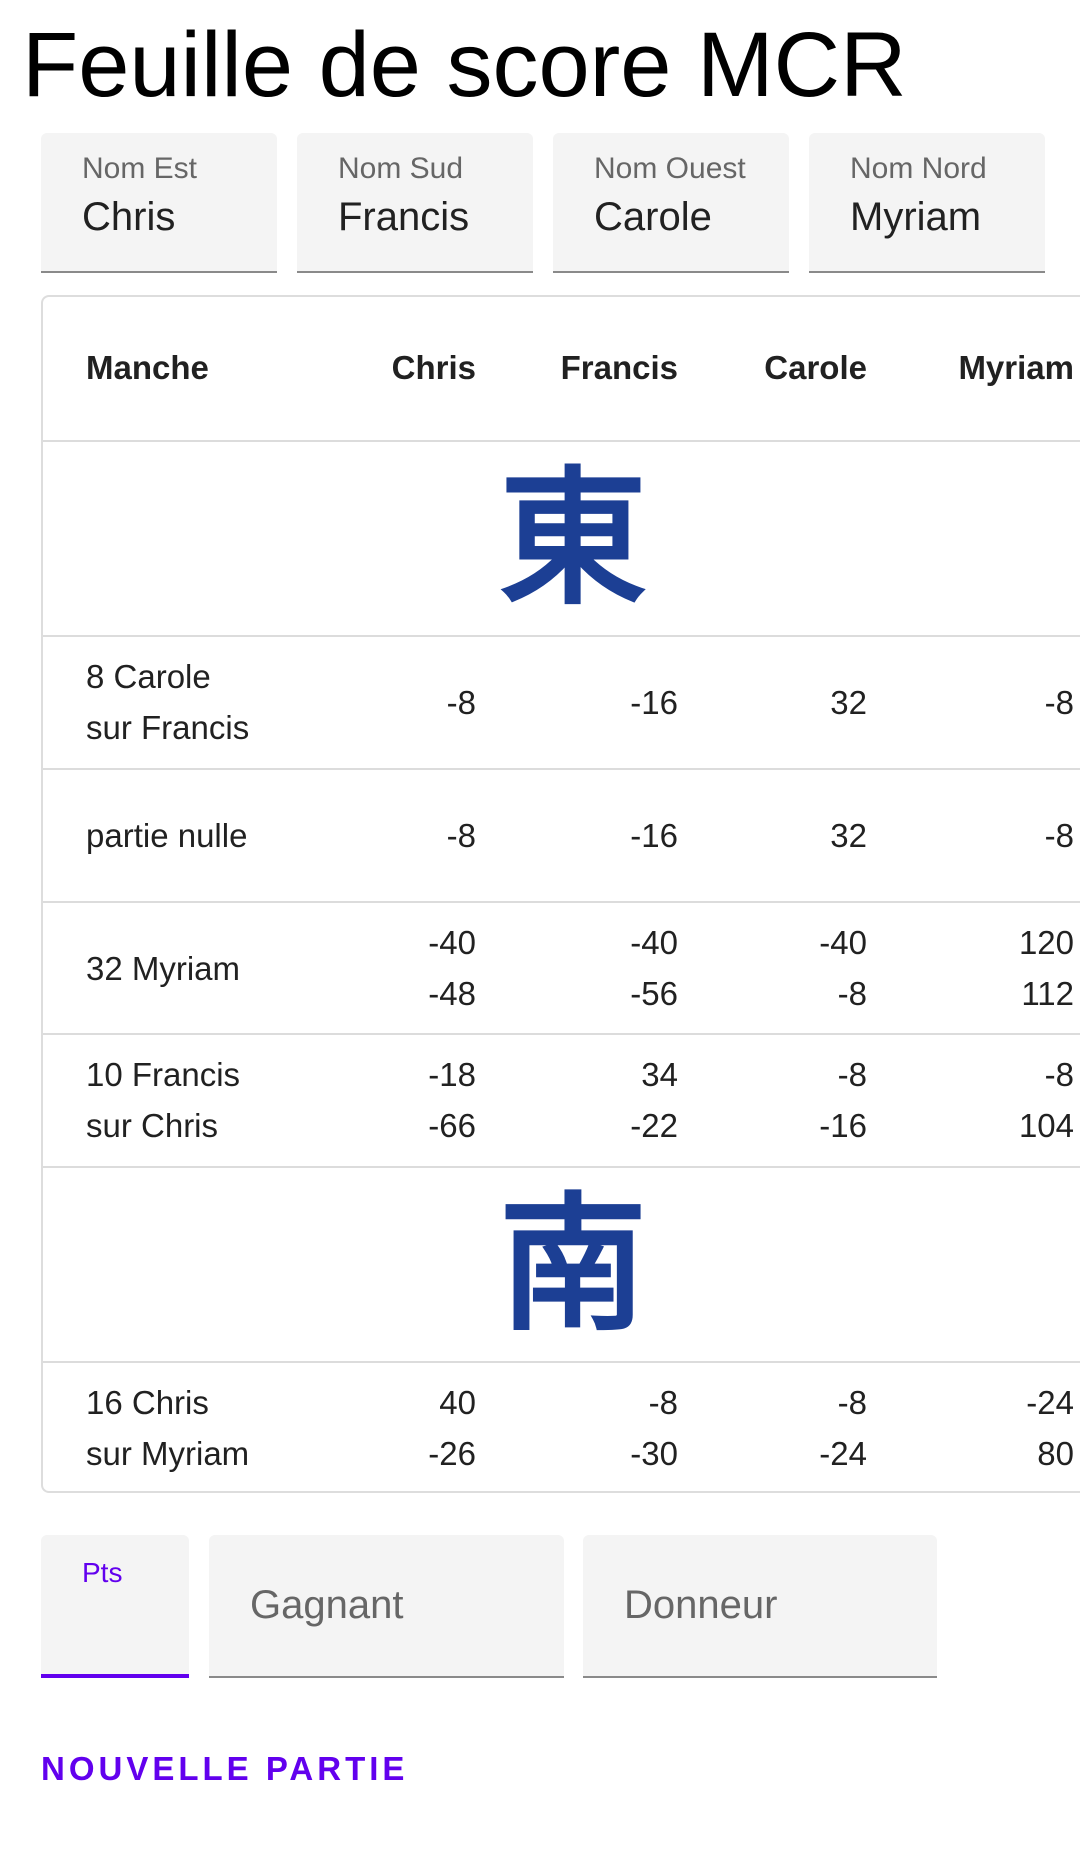 The height and width of the screenshot is (1876, 1080). I want to click on table-row: partie nulle -8 -16 32 -8, so click(561, 836).